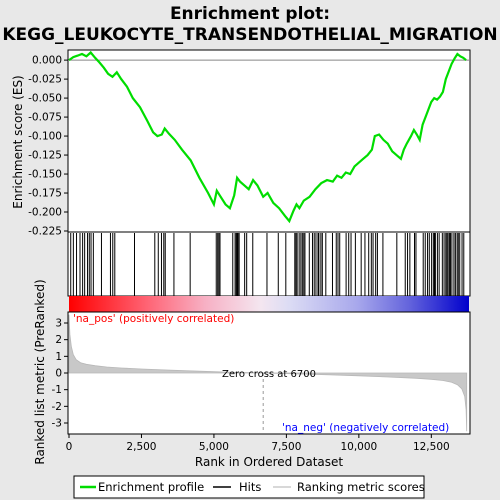 This screenshot has width=500, height=500. I want to click on x-tick-label: 0, so click(69, 447).